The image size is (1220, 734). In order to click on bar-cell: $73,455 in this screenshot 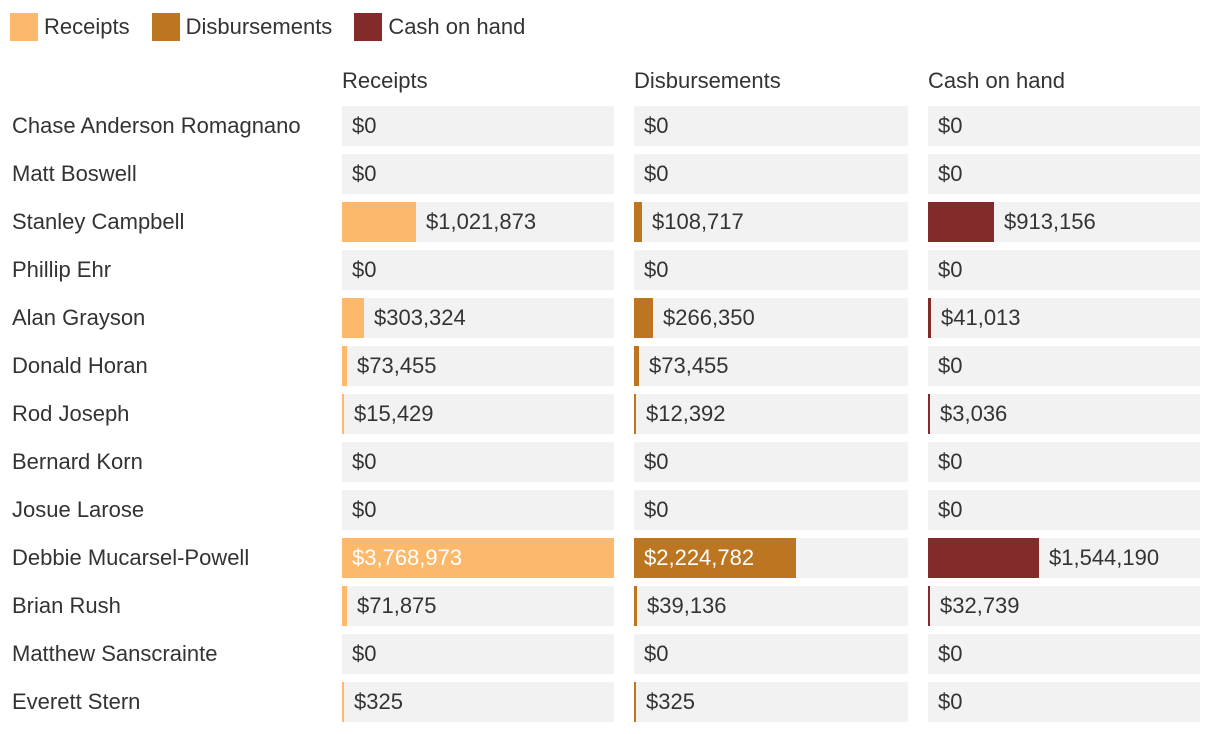, I will do `click(771, 366)`.